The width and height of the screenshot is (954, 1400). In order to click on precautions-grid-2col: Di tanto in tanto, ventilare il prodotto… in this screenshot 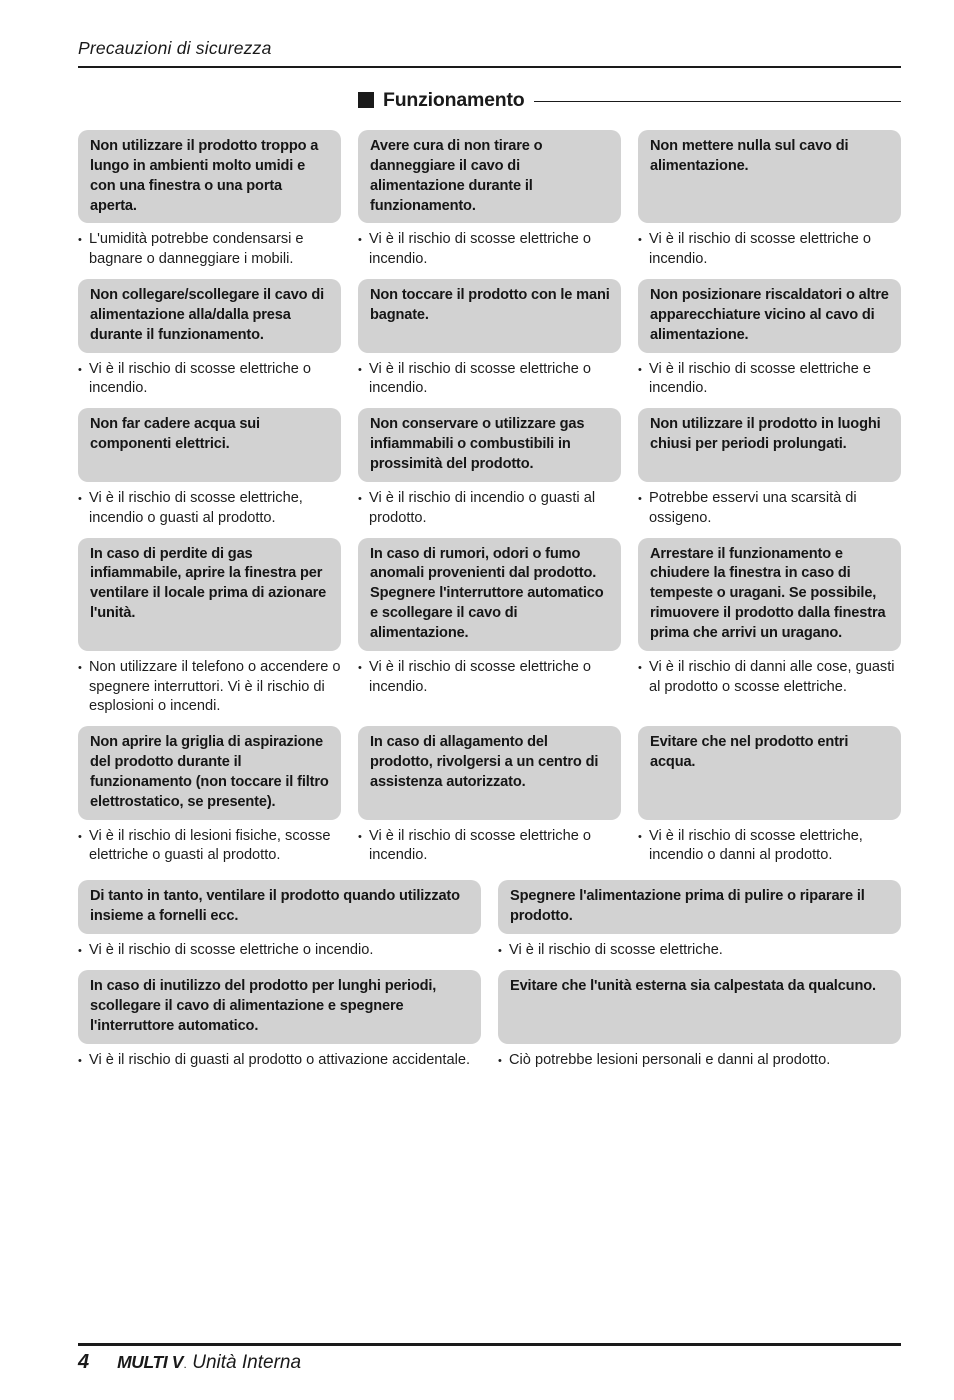, I will do `click(489, 975)`.